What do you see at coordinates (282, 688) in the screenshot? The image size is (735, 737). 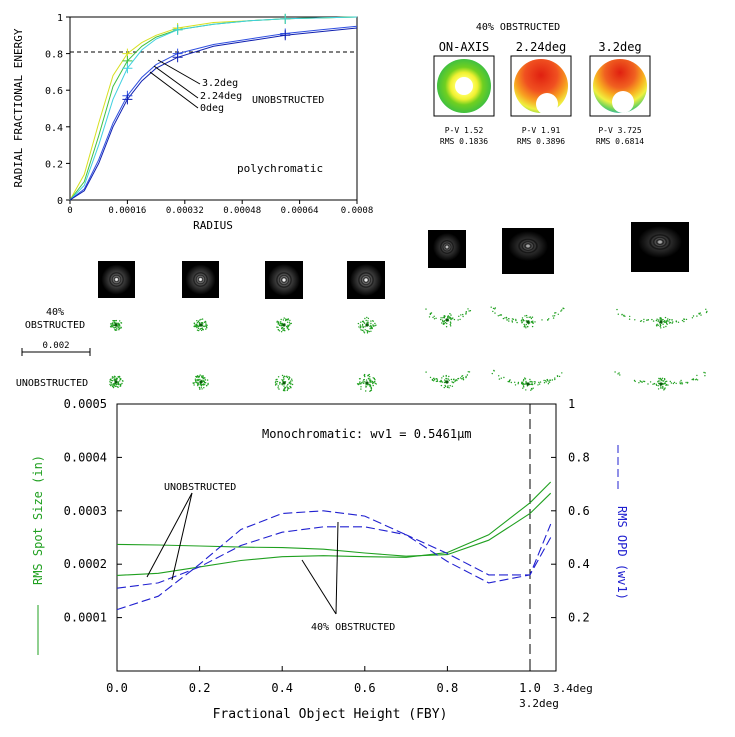 I see `rms-x-tick-label: 0.4` at bounding box center [282, 688].